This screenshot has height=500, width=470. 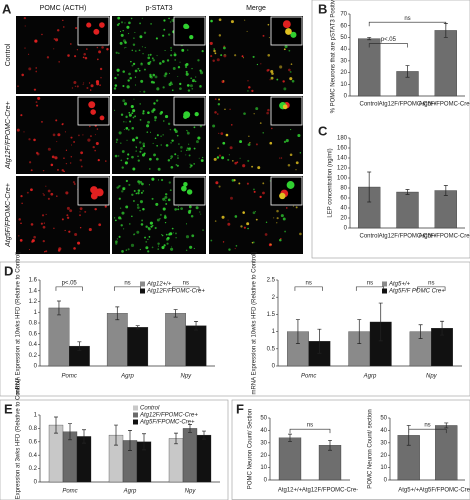 I want to click on y-tick-label: 0, so click(x=36, y=483).